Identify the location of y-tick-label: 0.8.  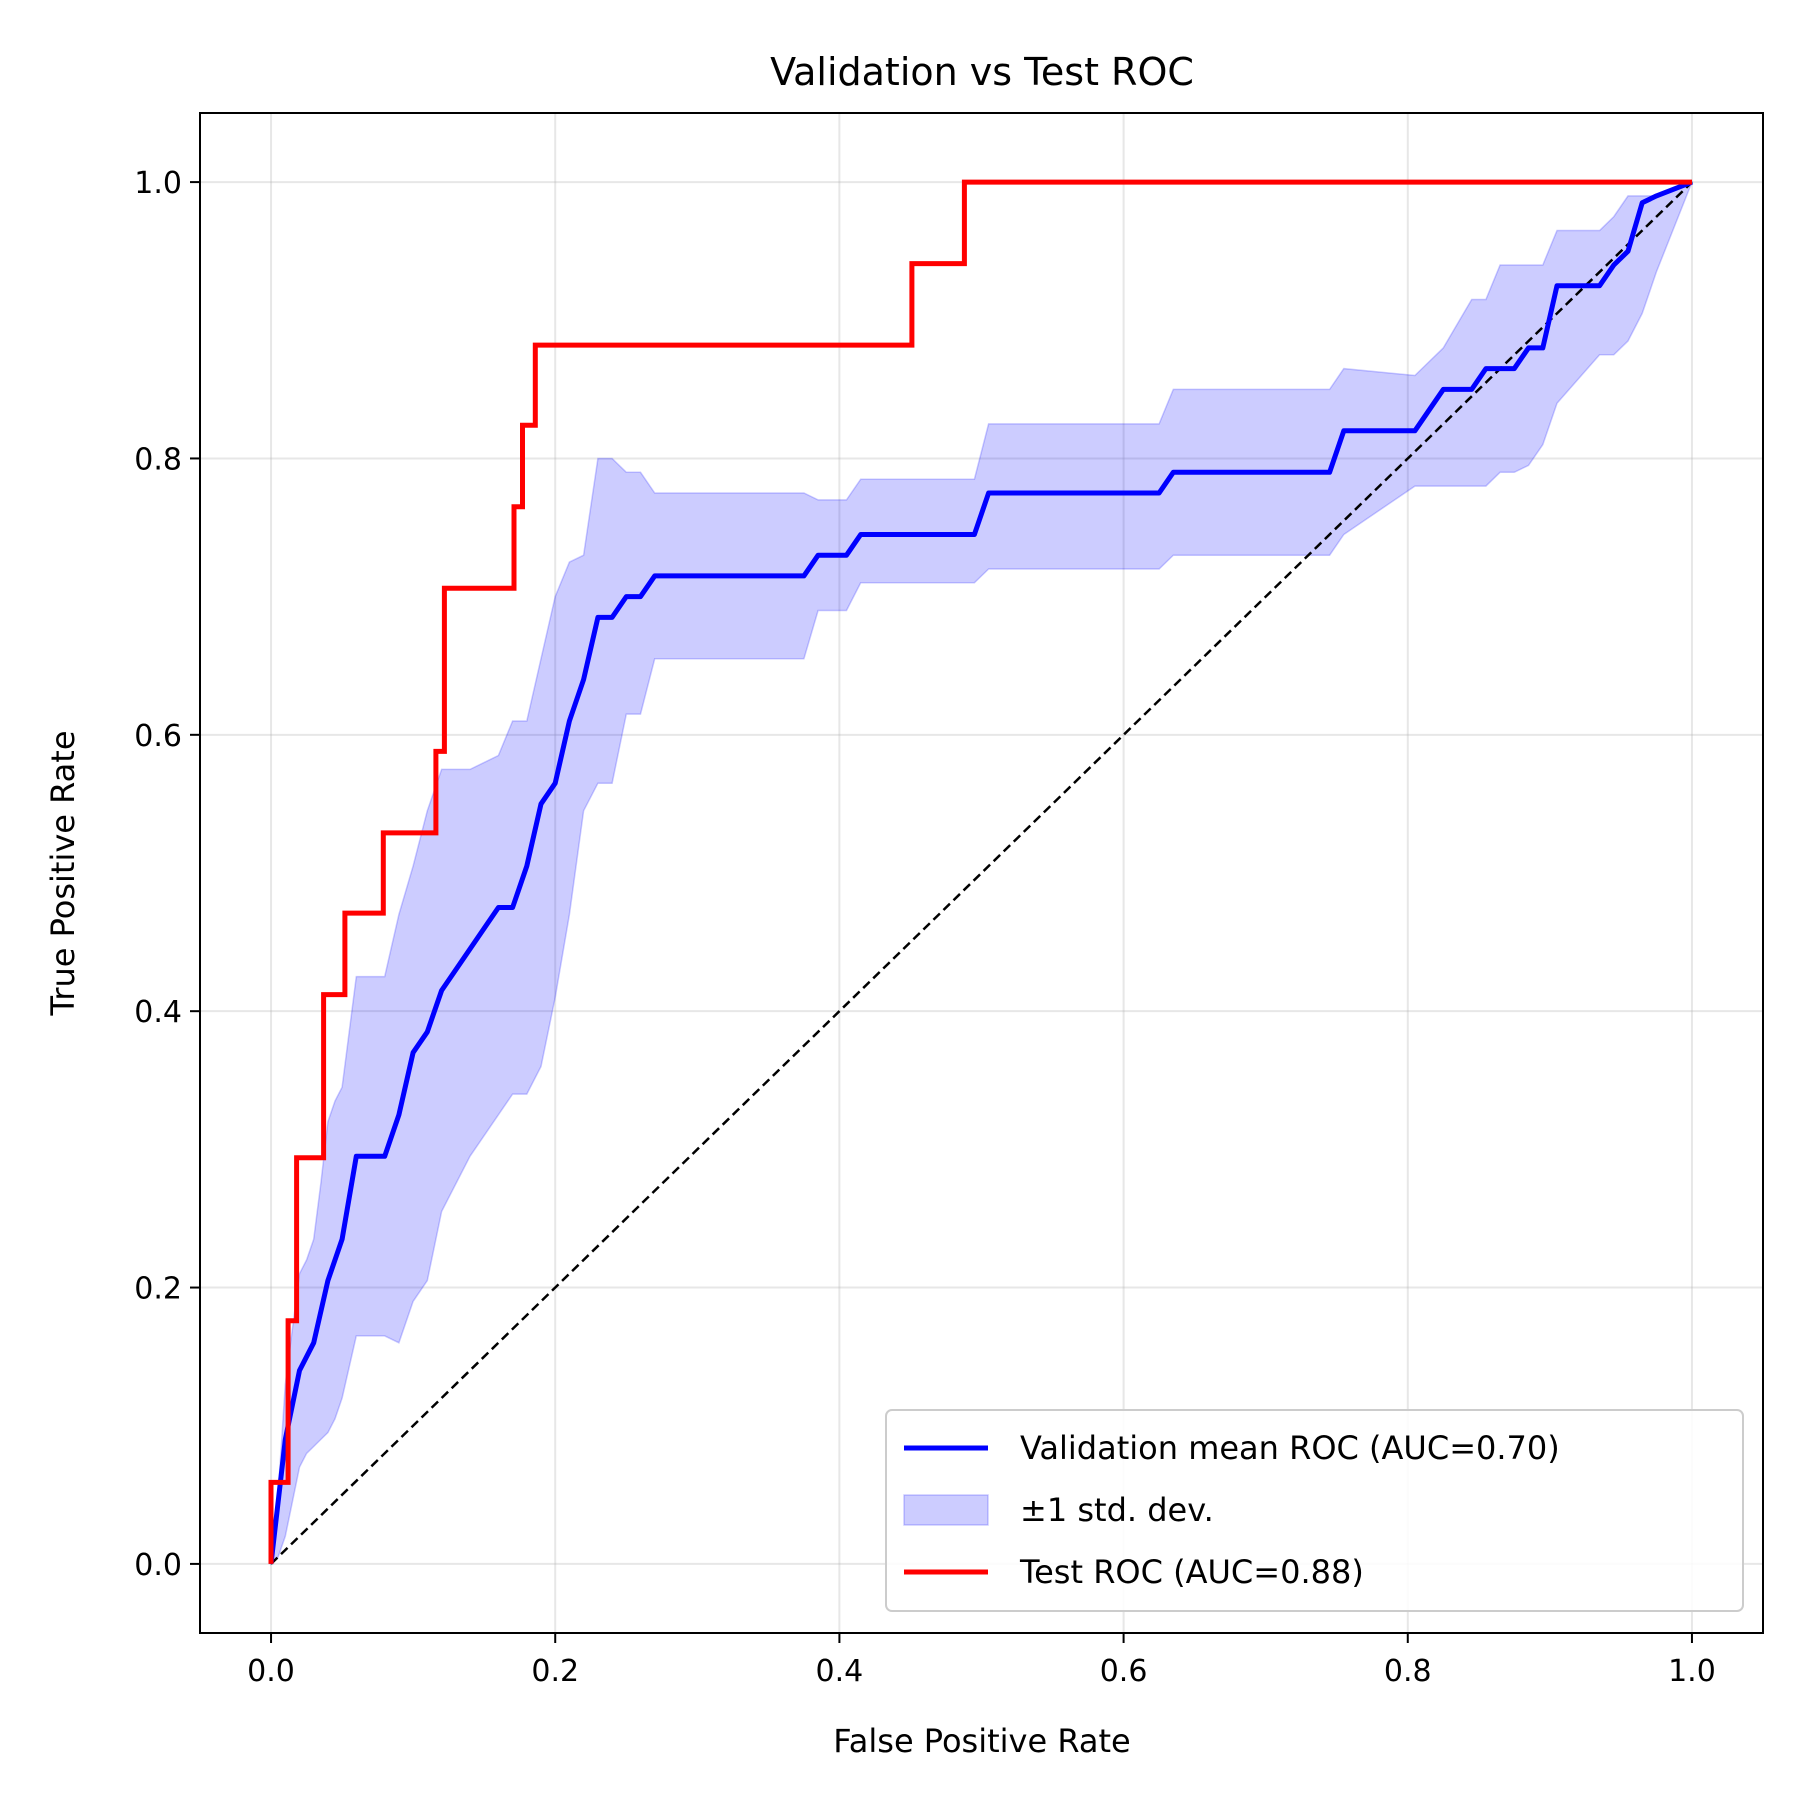
(158, 459).